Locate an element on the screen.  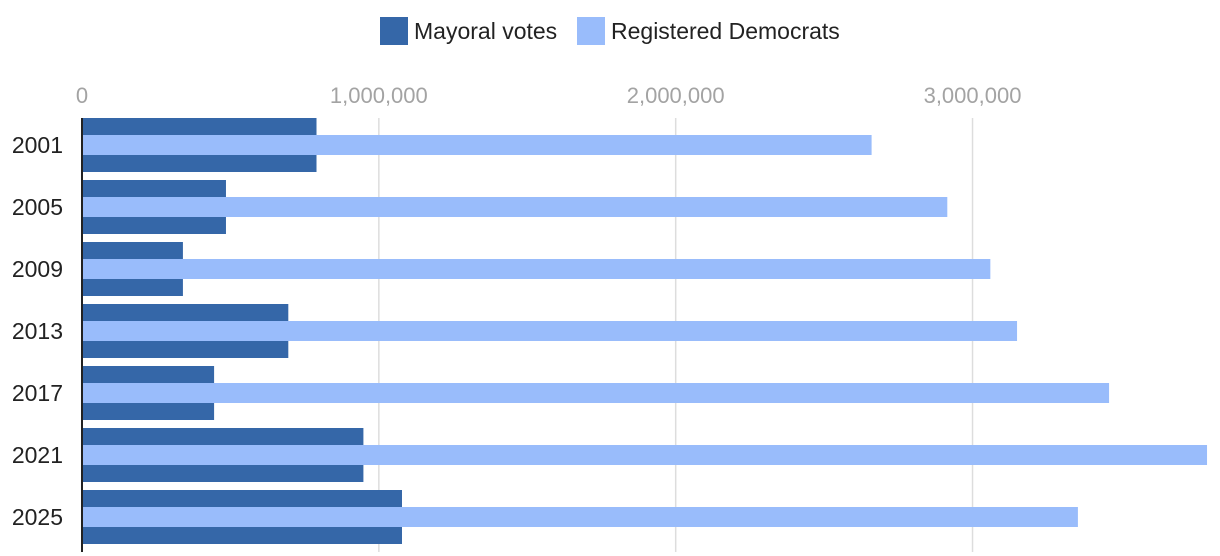
x-tick-label: 3,000,000 is located at coordinates (973, 95).